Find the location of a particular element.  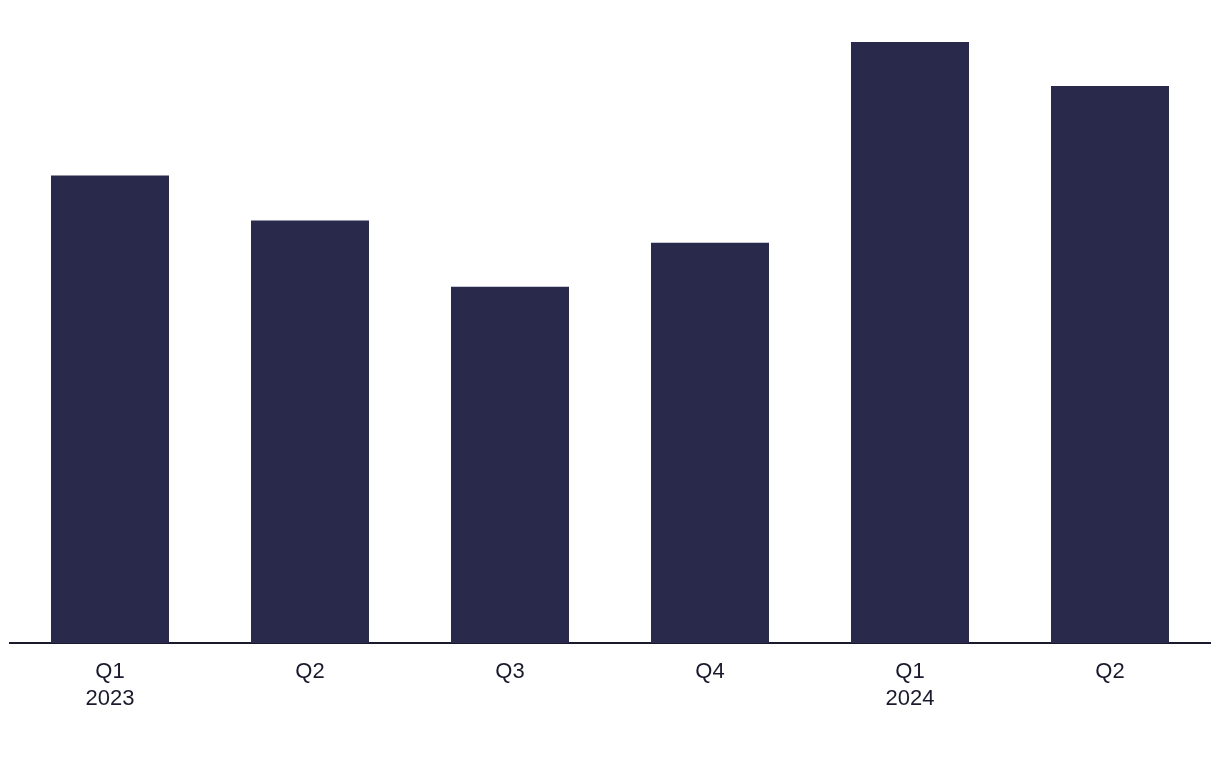

x-tick-label: Q4 is located at coordinates (710, 671).